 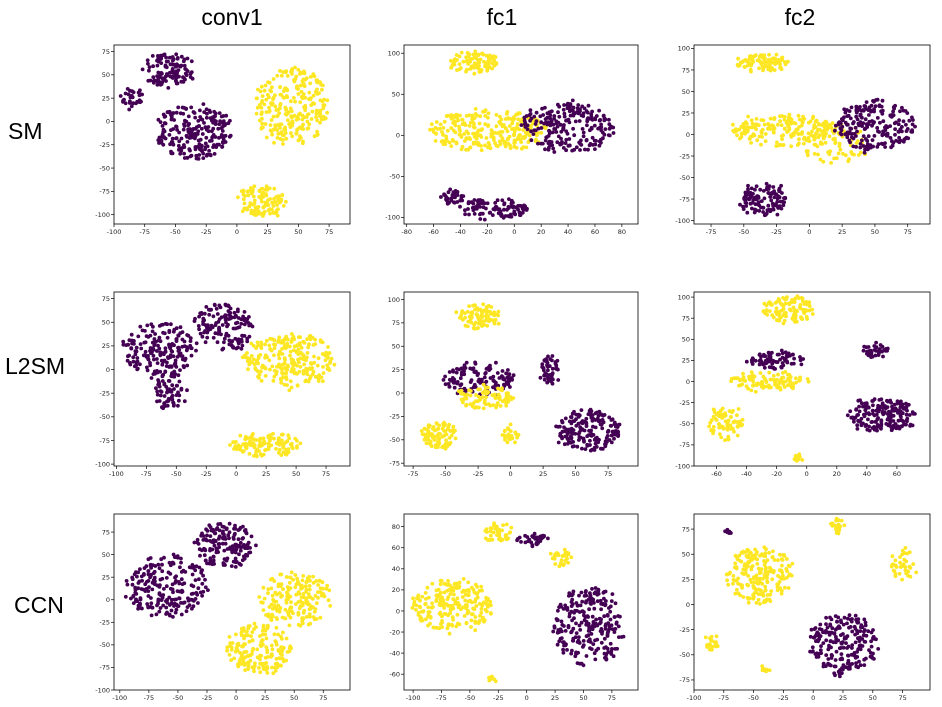 I want to click on y-tick-label: 50, so click(x=106, y=323).